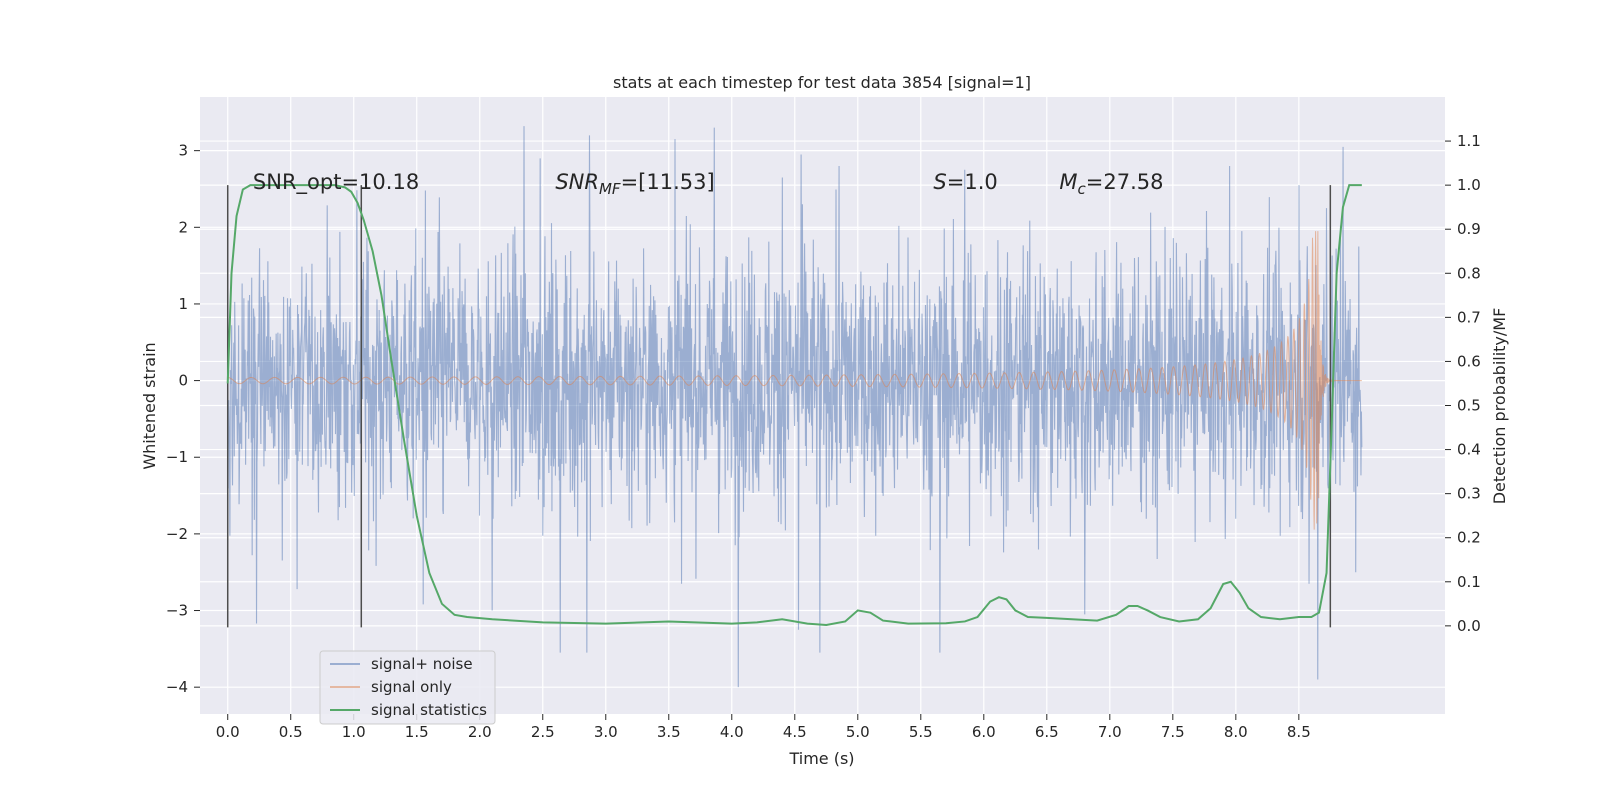 The width and height of the screenshot is (1600, 800). I want to click on annotation-mc-value: Mc=27.58, so click(1111, 184).